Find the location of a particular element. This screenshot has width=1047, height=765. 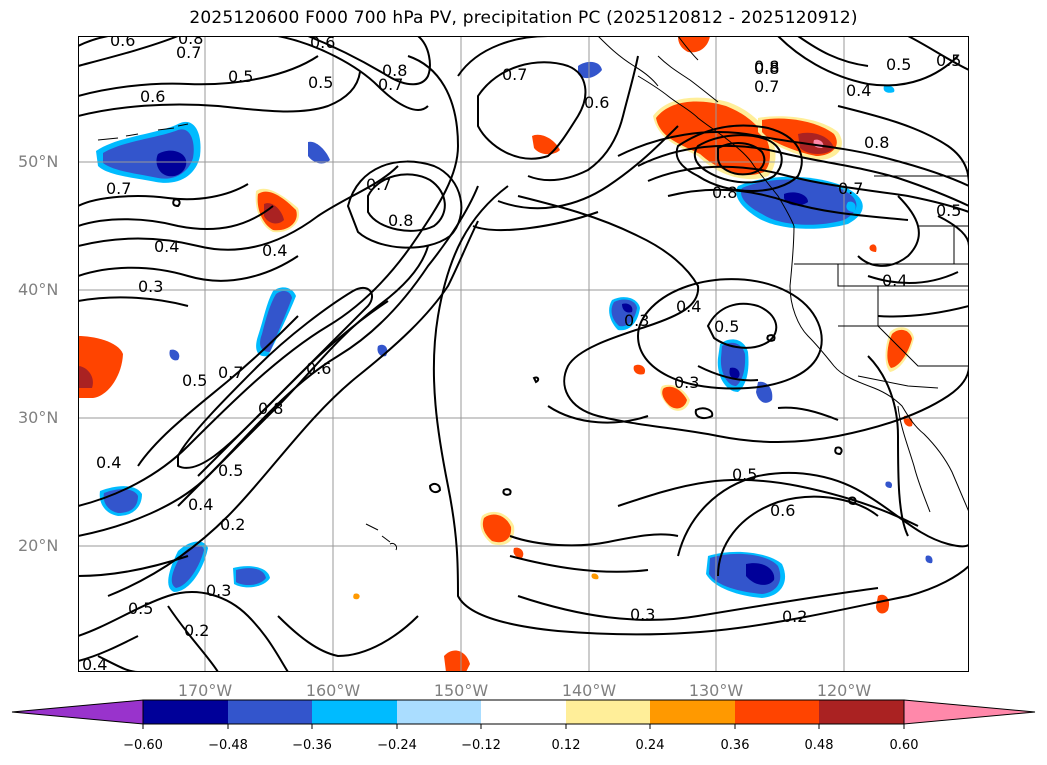

lat-label-50n: 50°N is located at coordinates (38, 161).